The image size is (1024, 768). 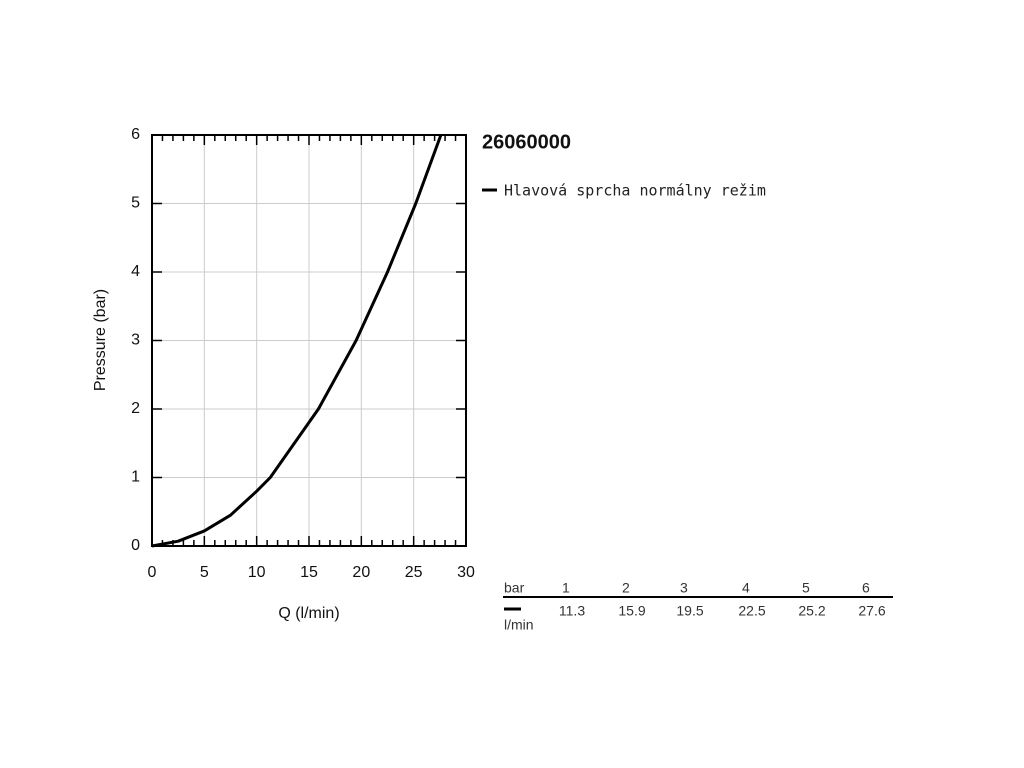 What do you see at coordinates (135, 477) in the screenshot?
I see `y-tick-label: 1` at bounding box center [135, 477].